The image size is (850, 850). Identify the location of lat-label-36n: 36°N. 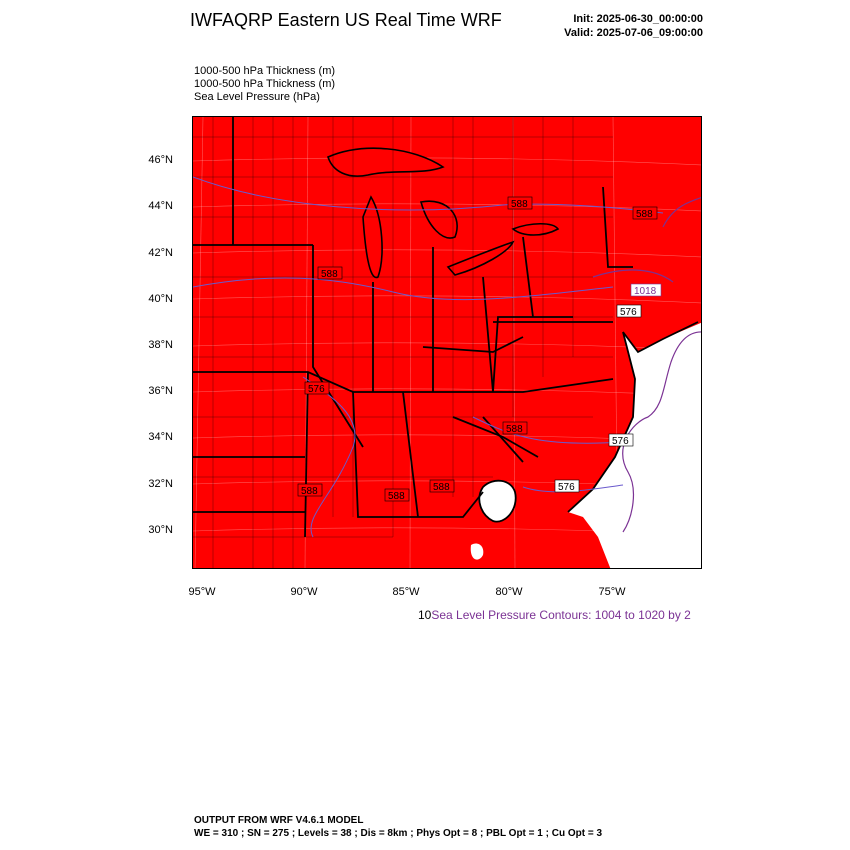
(160, 391).